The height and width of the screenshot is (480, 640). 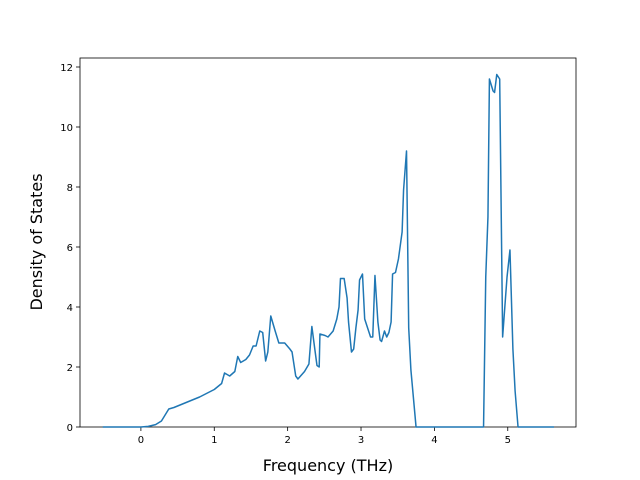 What do you see at coordinates (66, 68) in the screenshot?
I see `y-tick-label: 12` at bounding box center [66, 68].